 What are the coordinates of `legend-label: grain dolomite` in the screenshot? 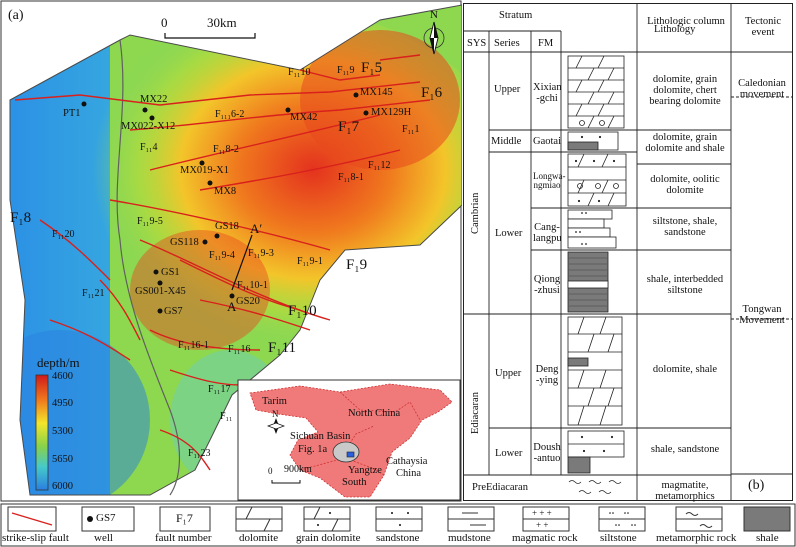 It's located at (328, 538).